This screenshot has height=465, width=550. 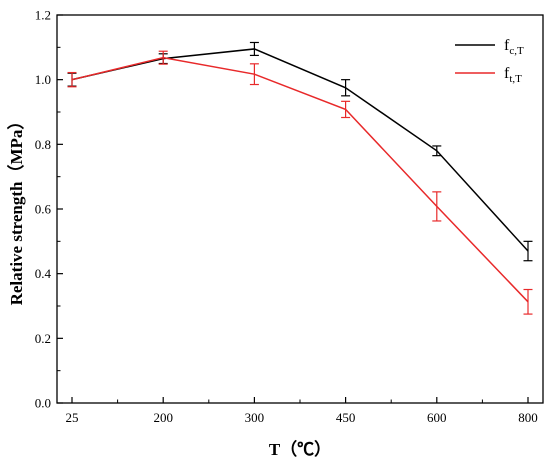 I want to click on y-tick-label: 0.6, so click(x=43, y=209).